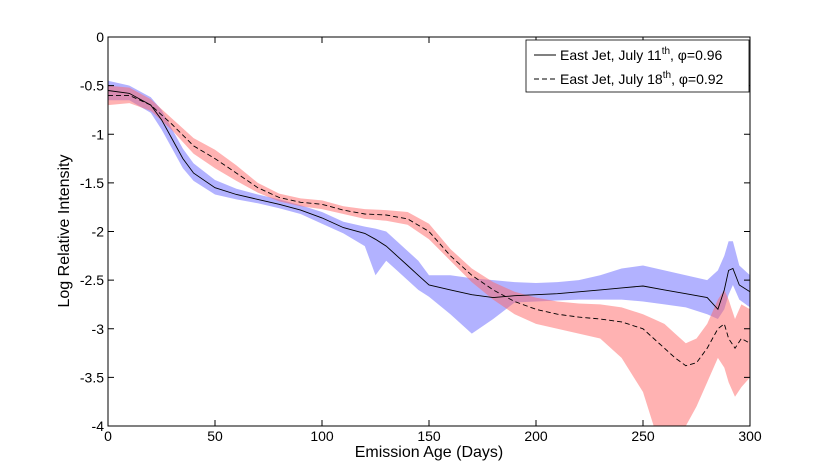 The height and width of the screenshot is (476, 830). What do you see at coordinates (429, 452) in the screenshot?
I see `x-axis-label: Emission Age (Days)` at bounding box center [429, 452].